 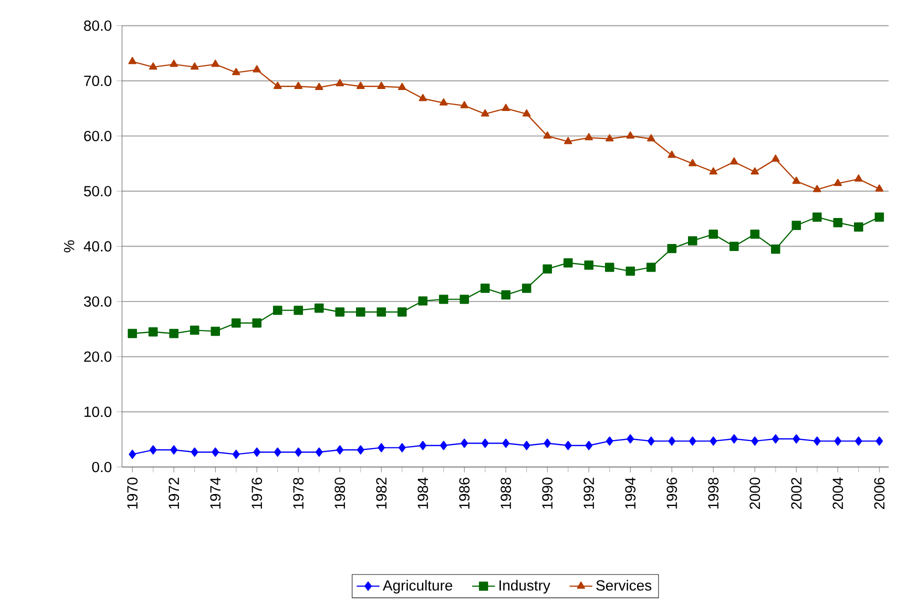 What do you see at coordinates (672, 493) in the screenshot?
I see `x-tick-label: 1996` at bounding box center [672, 493].